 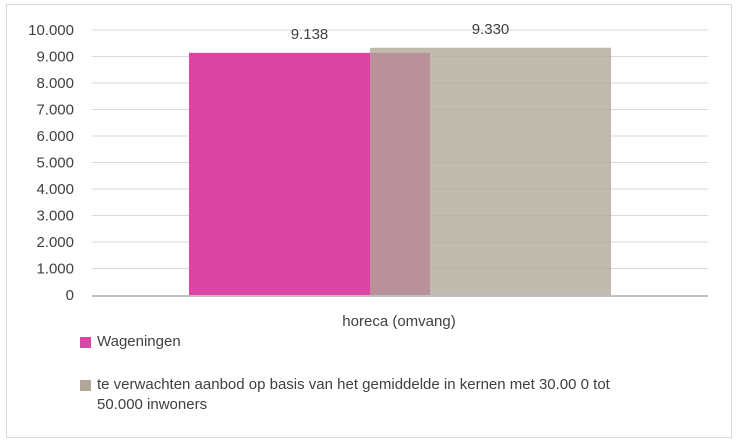 I want to click on y-tick-label: 5.000, so click(x=55, y=163).